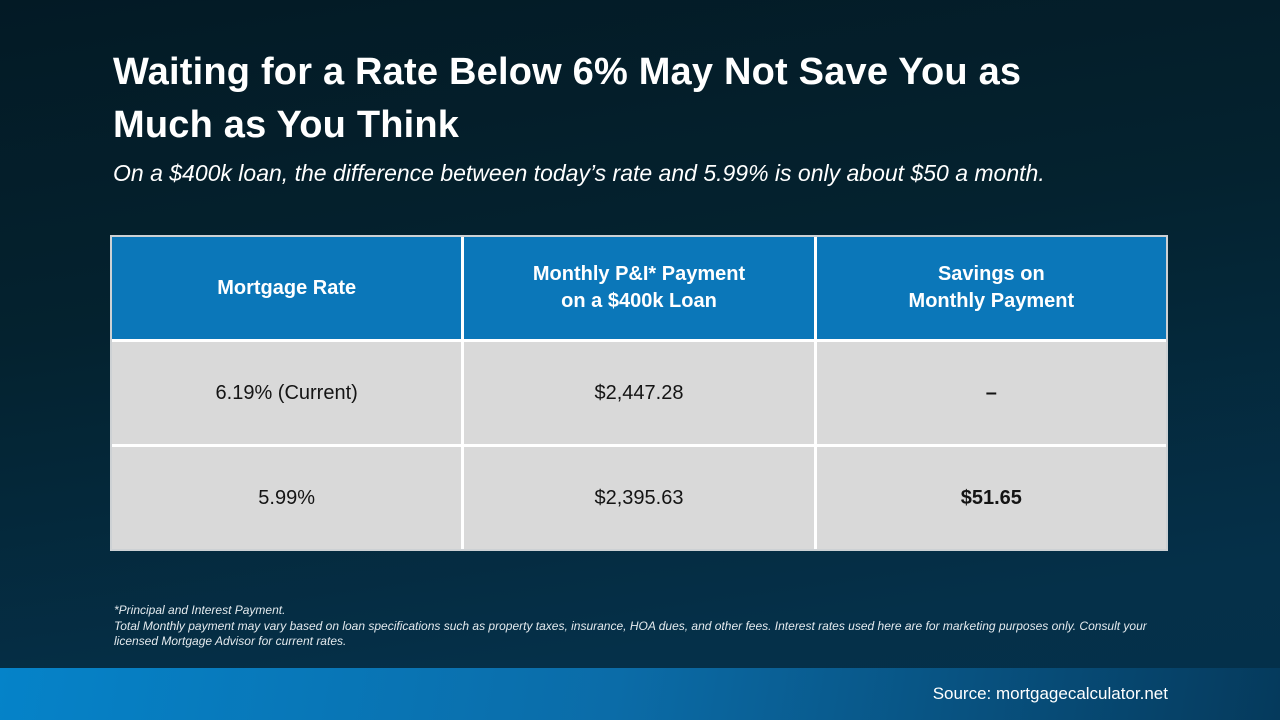 The width and height of the screenshot is (1280, 720). Describe the element at coordinates (991, 288) in the screenshot. I see `column-header-savings: Savings on Monthly Payment` at that location.